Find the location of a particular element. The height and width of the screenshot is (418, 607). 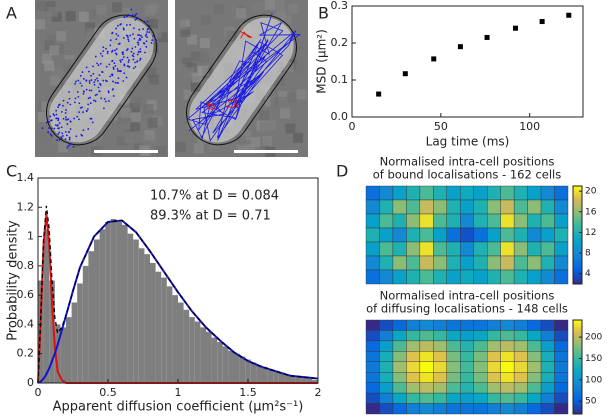

colorbar-tick-label: 16 is located at coordinates (591, 212).